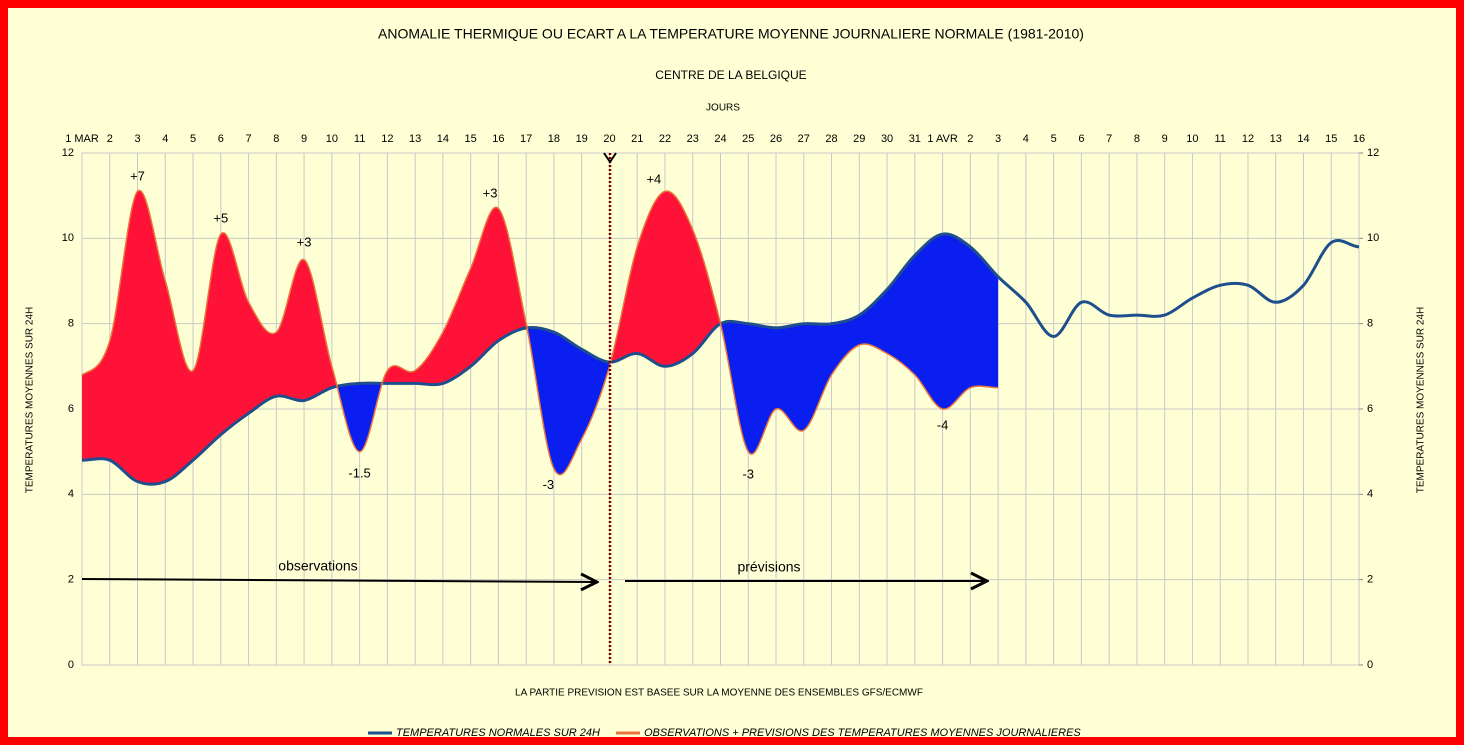  What do you see at coordinates (1370, 580) in the screenshot?
I see `y2-tick-label: 2` at bounding box center [1370, 580].